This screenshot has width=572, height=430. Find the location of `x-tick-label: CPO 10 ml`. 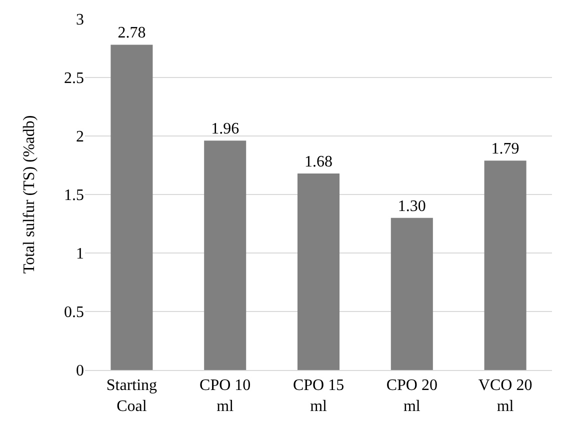

x-tick-label: CPO 10 ml is located at coordinates (225, 396).